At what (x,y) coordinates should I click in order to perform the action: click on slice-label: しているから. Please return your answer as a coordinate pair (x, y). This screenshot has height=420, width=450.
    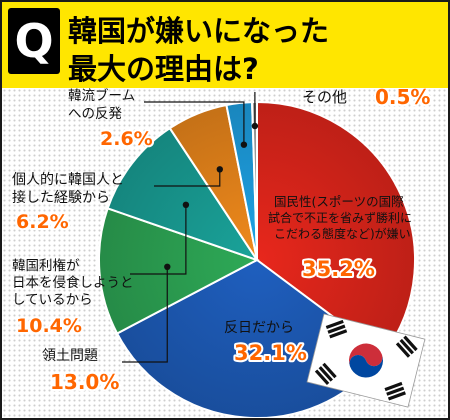
    Looking at the image, I should click on (52, 300).